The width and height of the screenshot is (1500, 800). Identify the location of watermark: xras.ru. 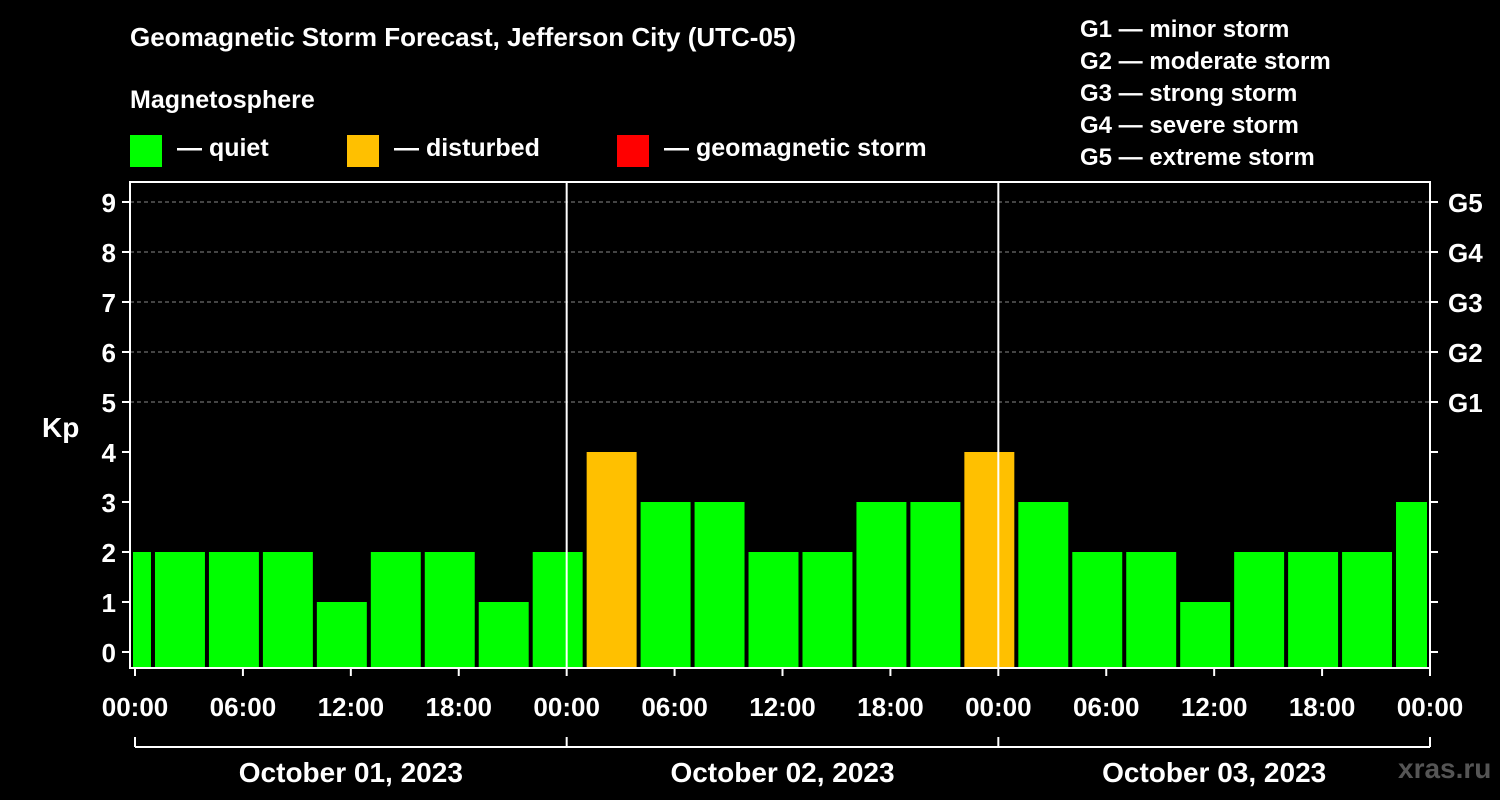
(1445, 768).